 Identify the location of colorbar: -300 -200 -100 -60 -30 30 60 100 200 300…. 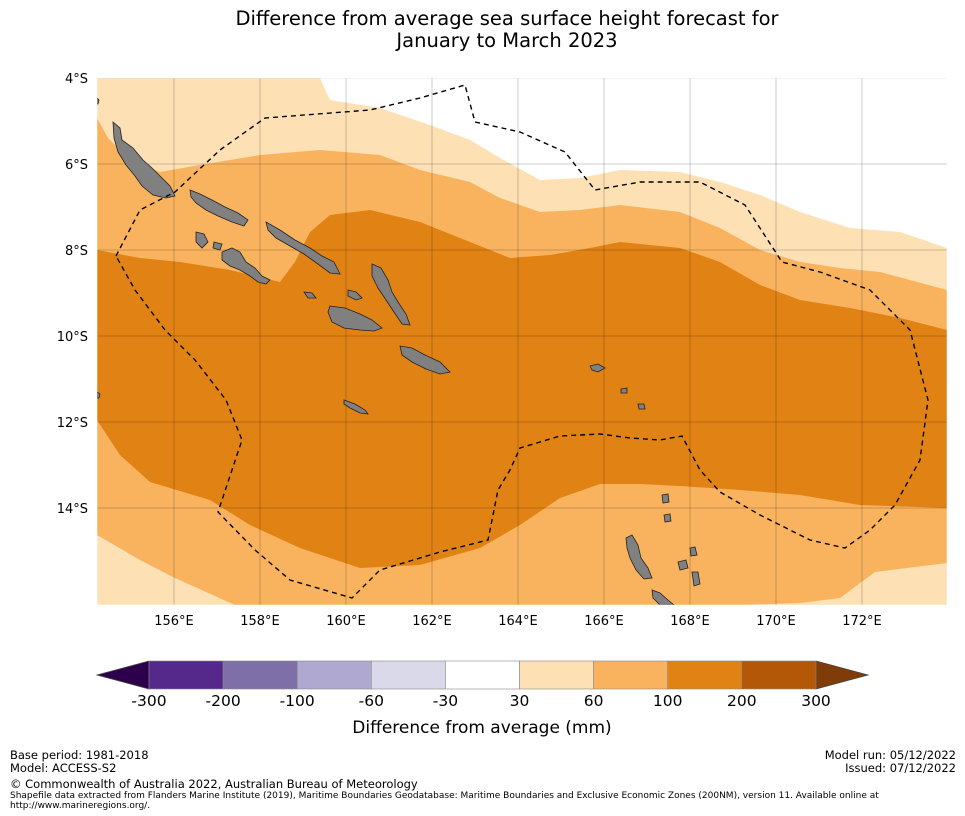
(482, 699).